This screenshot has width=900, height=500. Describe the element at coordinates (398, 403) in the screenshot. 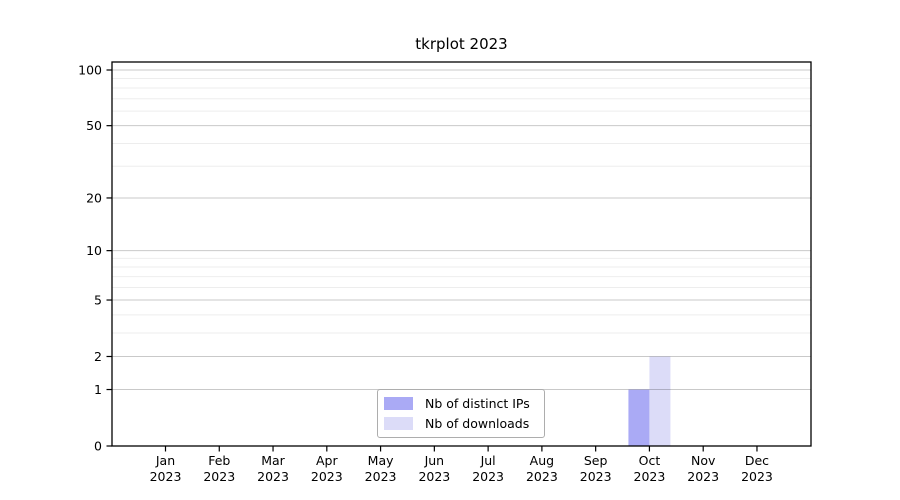

I see `legend-swatch-distinct-ips` at that location.